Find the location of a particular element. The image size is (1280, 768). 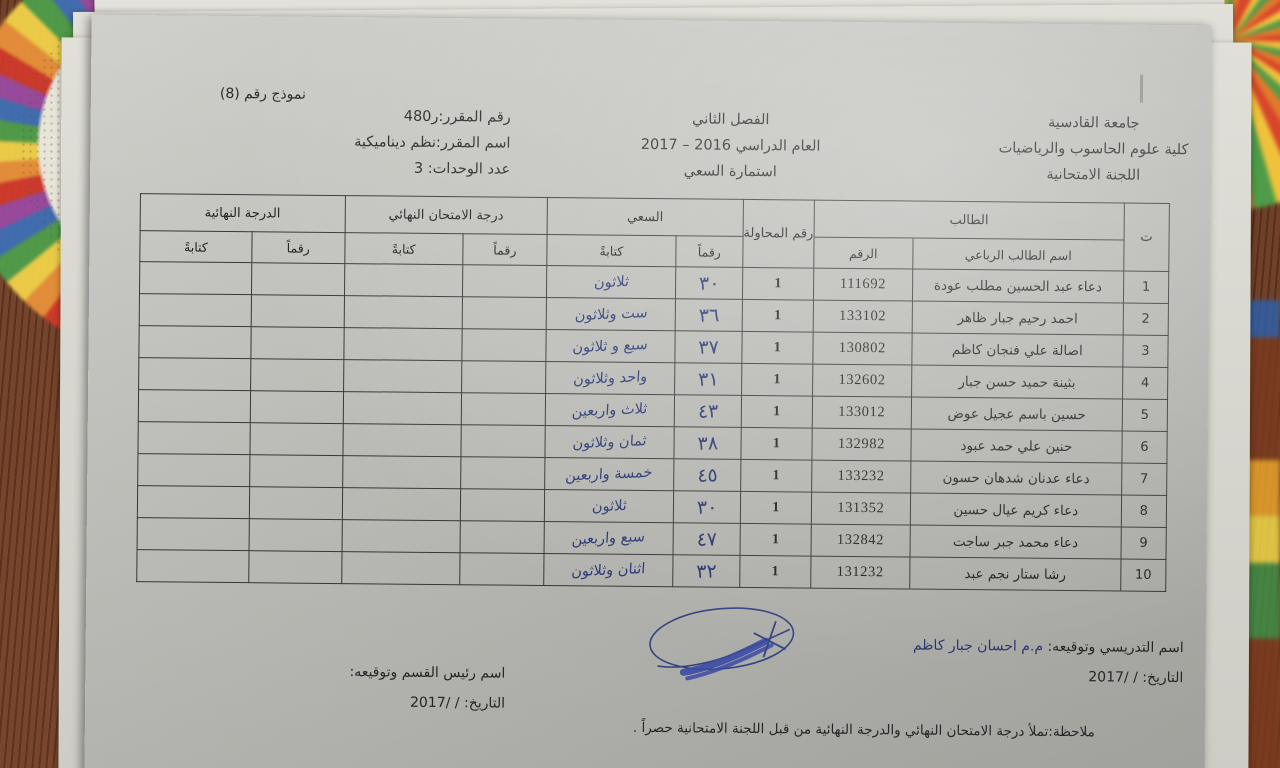

cell-coursework-numeric-ink: ٣٢ is located at coordinates (706, 571).